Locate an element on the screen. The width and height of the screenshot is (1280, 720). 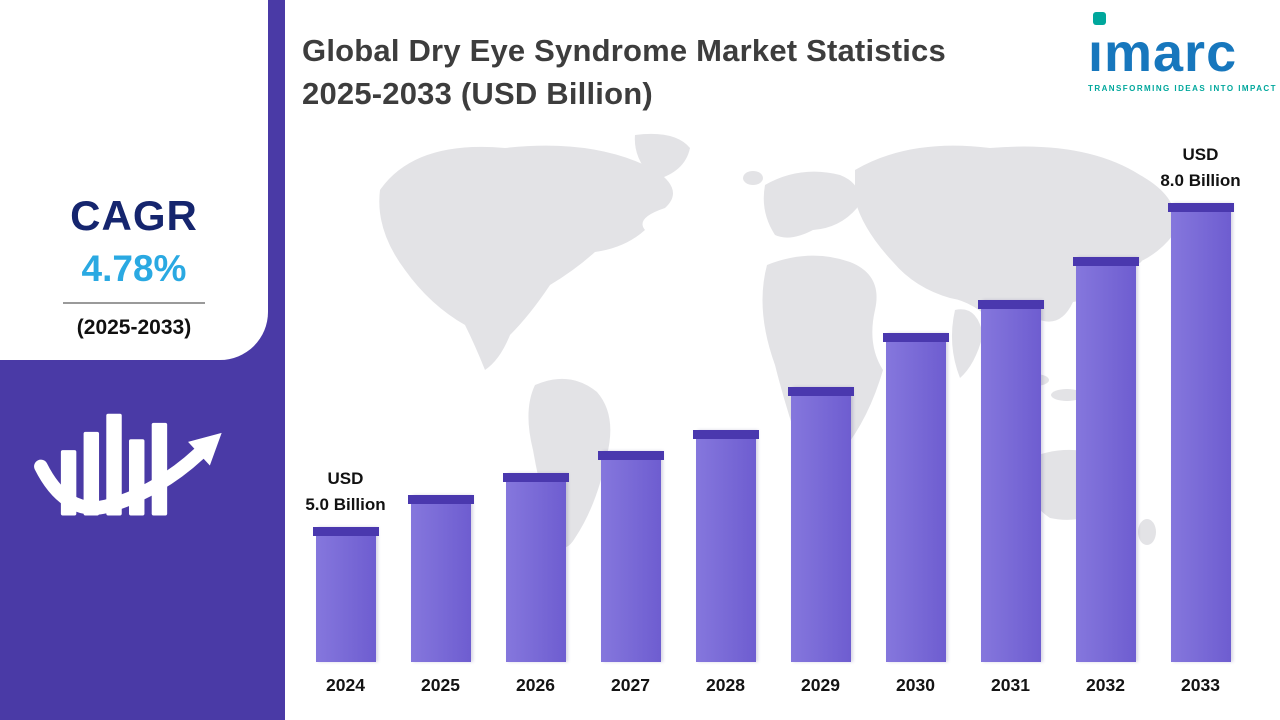
bar-value-label-2024: USD 5.0 Billion is located at coordinates (345, 491).